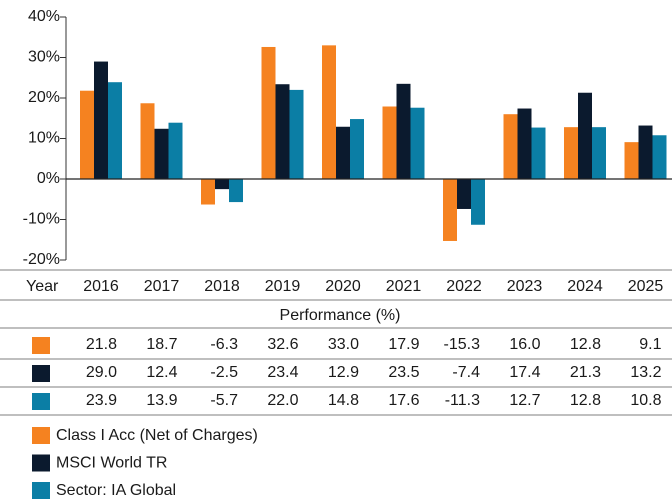 This screenshot has width=672, height=502. Describe the element at coordinates (650, 344) in the screenshot. I see `table-cell: 9.1` at that location.